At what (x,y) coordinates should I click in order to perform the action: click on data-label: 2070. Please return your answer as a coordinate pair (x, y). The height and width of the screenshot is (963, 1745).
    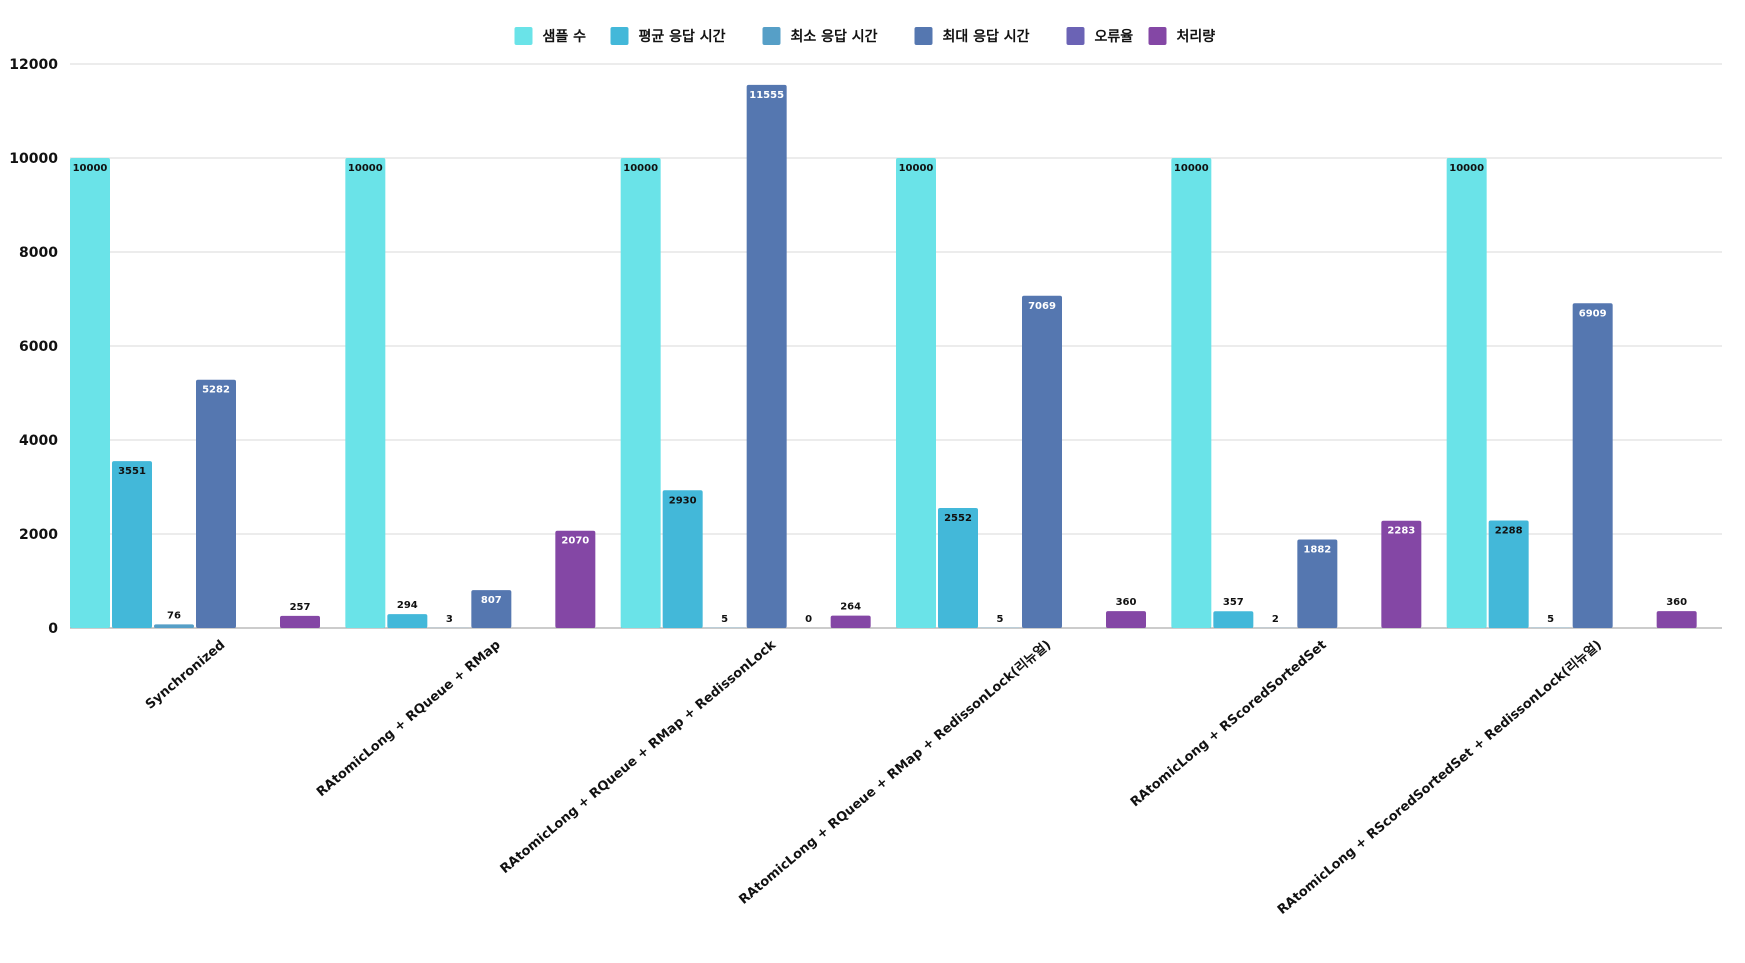
    Looking at the image, I should click on (575, 541).